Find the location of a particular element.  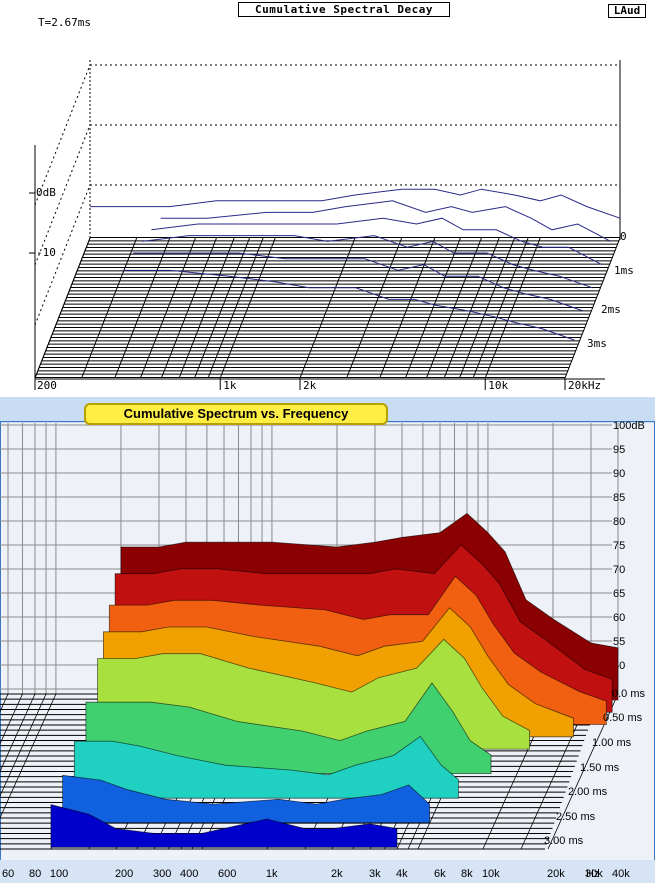

wall-edge is located at coordinates (62, 308).